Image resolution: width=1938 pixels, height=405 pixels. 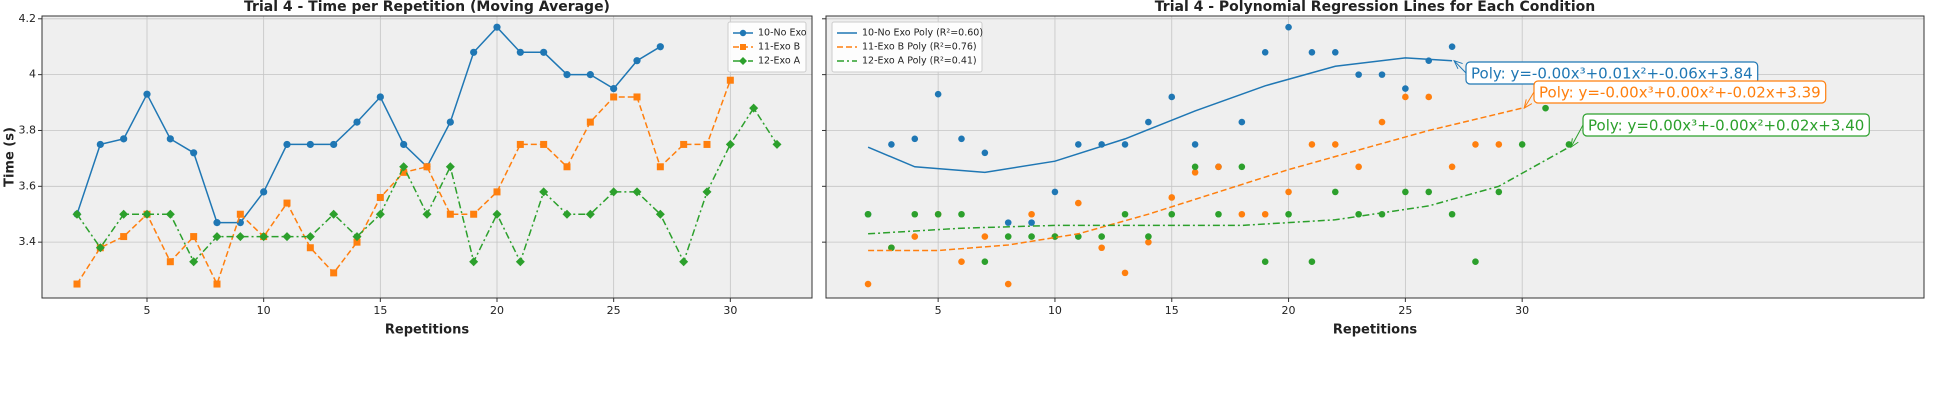 I want to click on y-tick-label: 4.2, so click(x=28, y=18).